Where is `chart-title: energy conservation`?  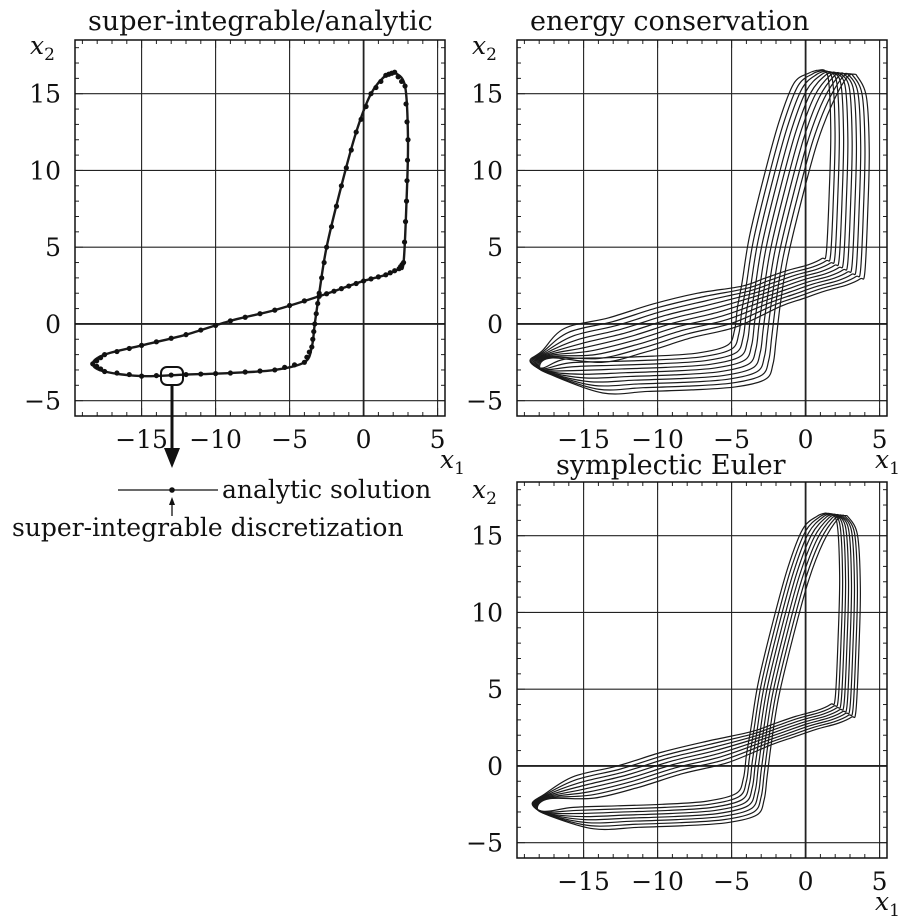
chart-title: energy conservation is located at coordinates (669, 21).